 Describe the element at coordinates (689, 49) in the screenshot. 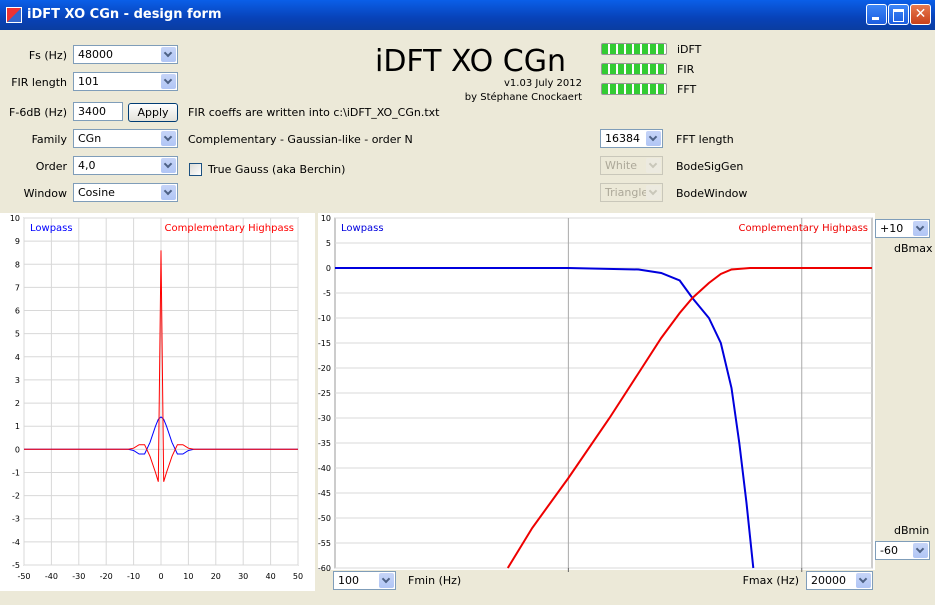

I see `progress-label: iDFT` at that location.